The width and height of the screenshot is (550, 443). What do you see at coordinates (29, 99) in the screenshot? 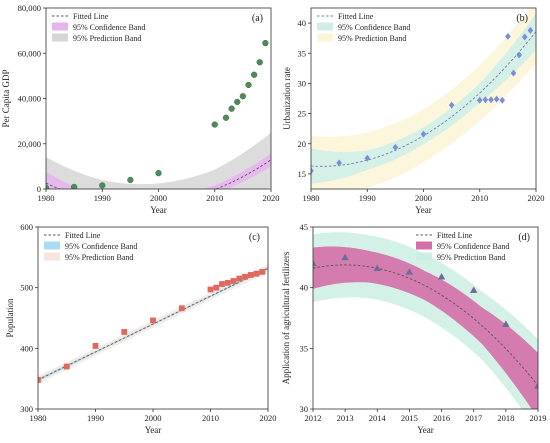
I see `y-tick-label: 40,000` at bounding box center [29, 99].